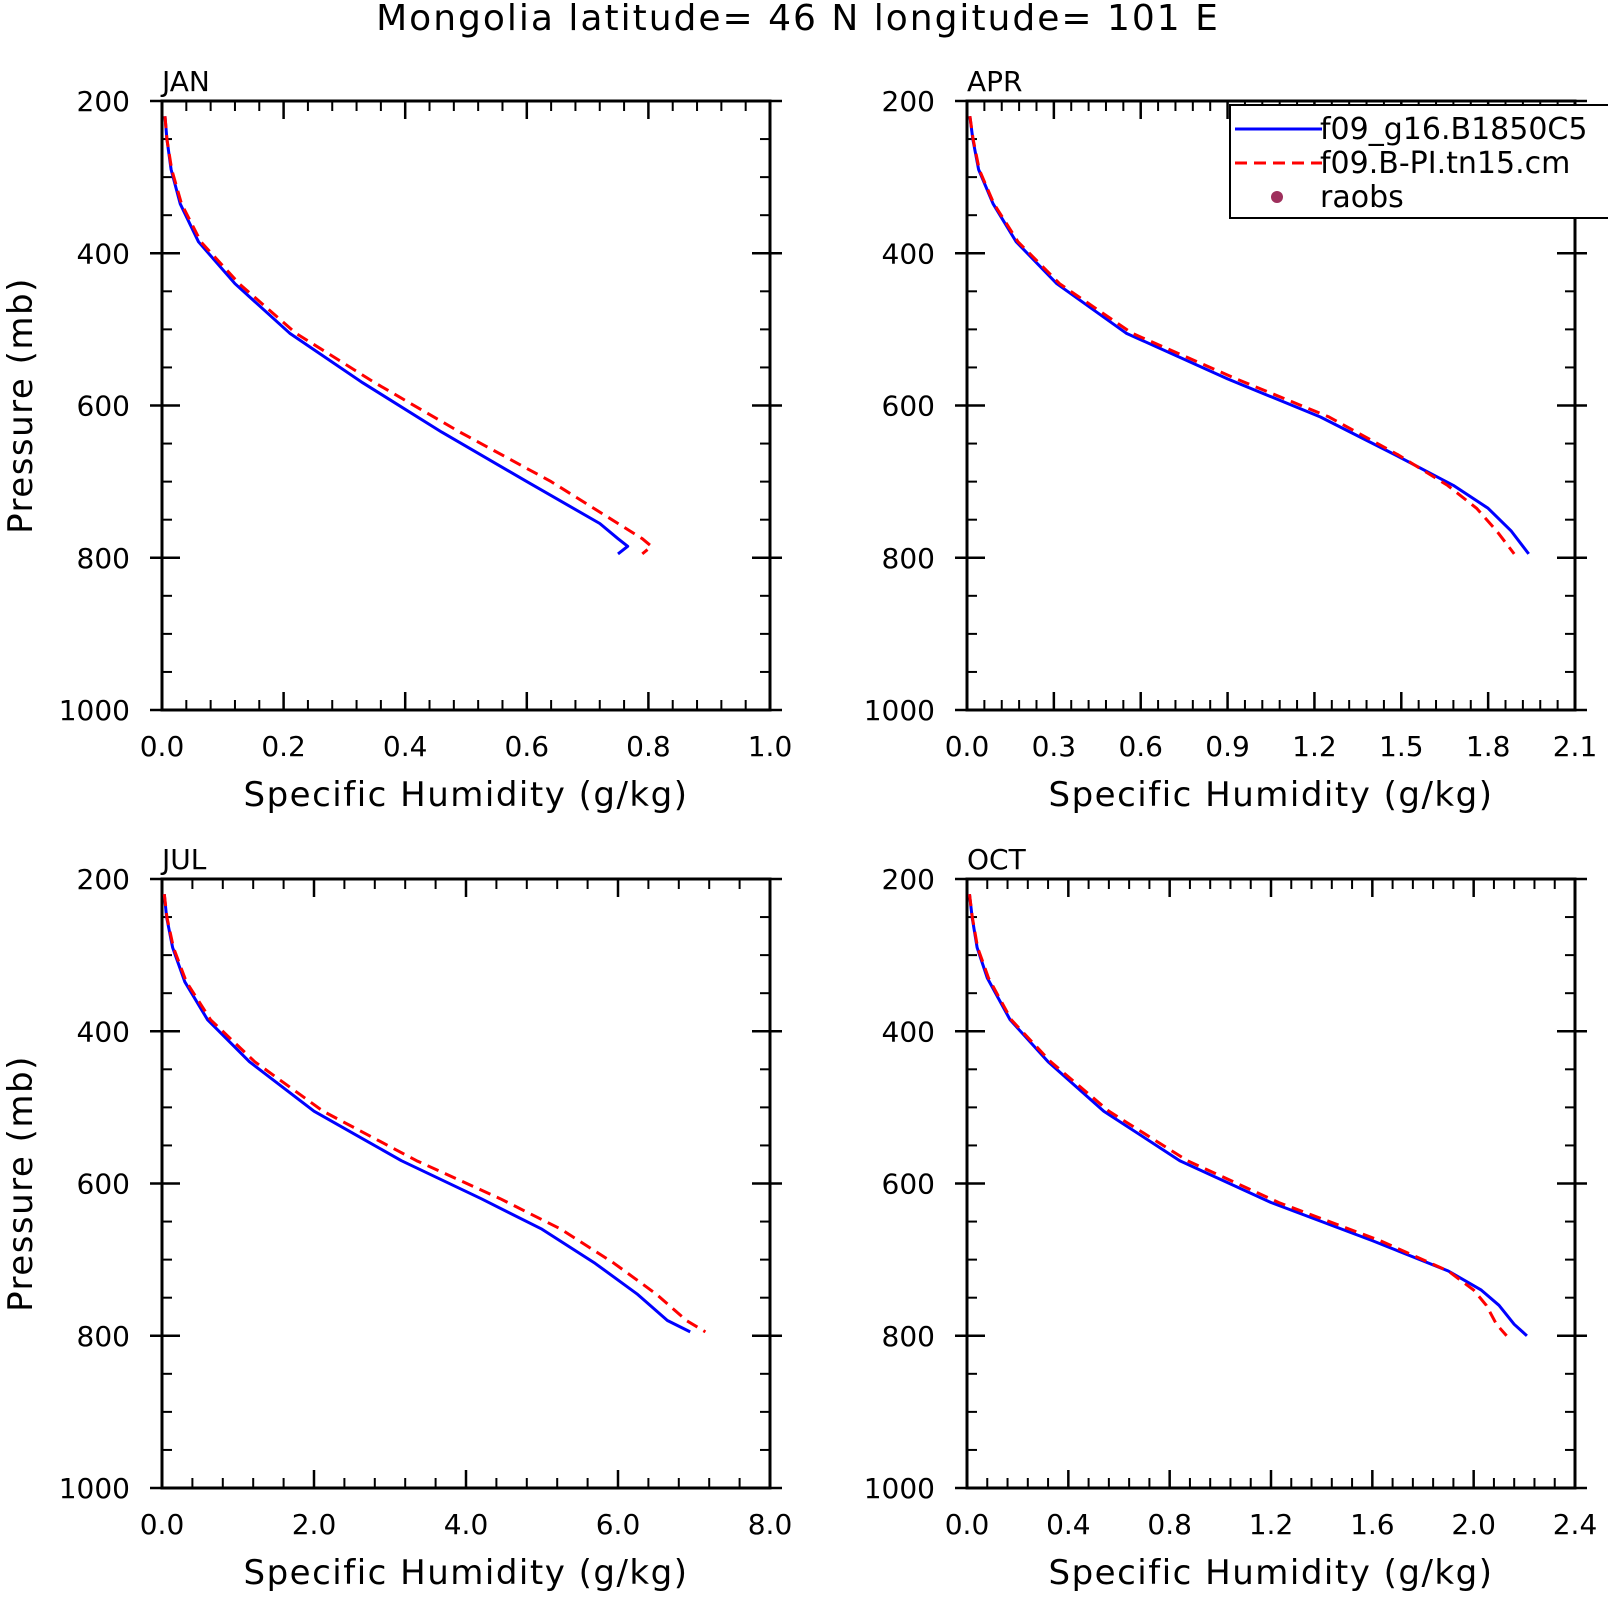  I want to click on x-tick-label: 6.0, so click(618, 1524).